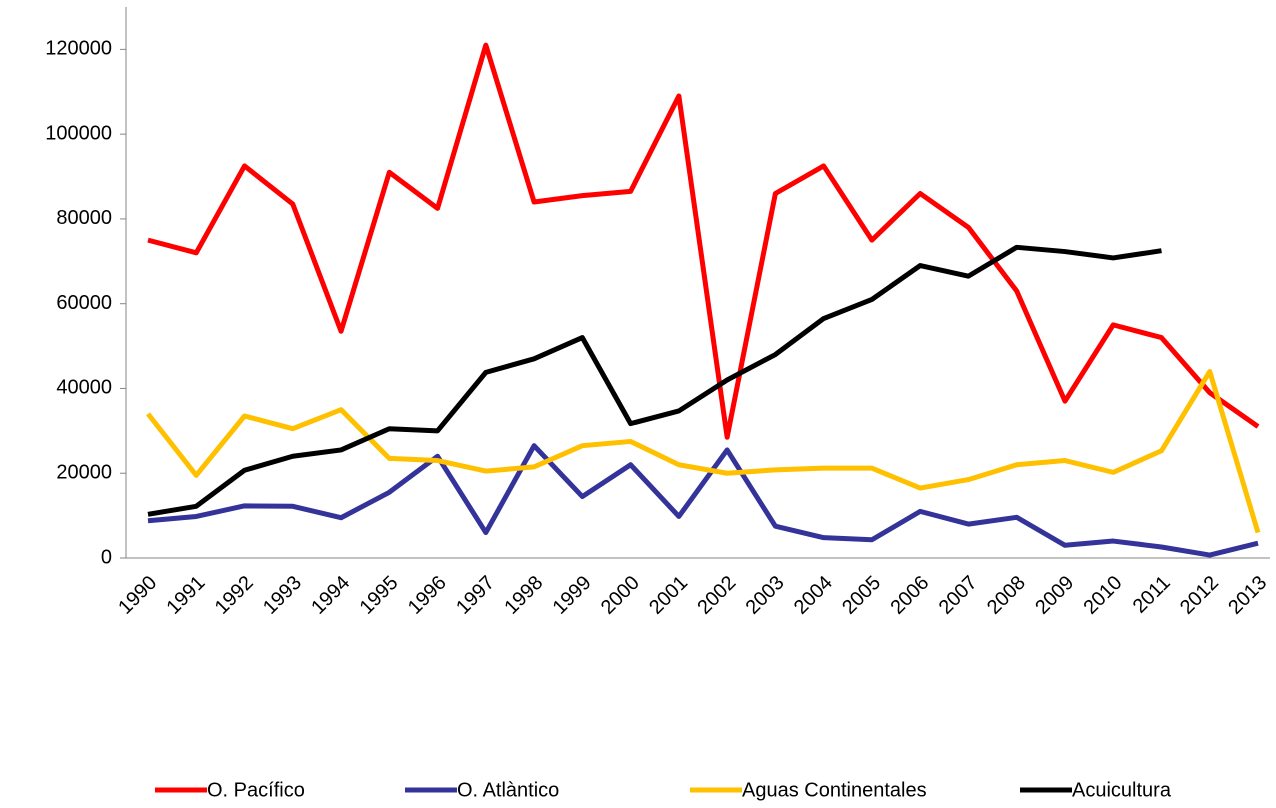  Describe the element at coordinates (523, 595) in the screenshot. I see `x-tick-label: 1998` at that location.